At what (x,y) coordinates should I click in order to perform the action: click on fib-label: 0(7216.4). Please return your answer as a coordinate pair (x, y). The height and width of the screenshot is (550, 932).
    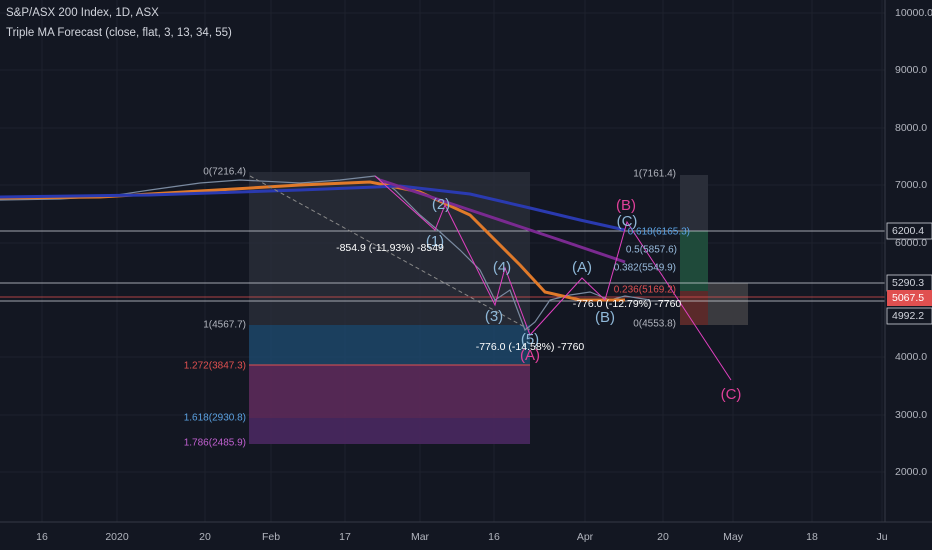
    Looking at the image, I should click on (224, 172).